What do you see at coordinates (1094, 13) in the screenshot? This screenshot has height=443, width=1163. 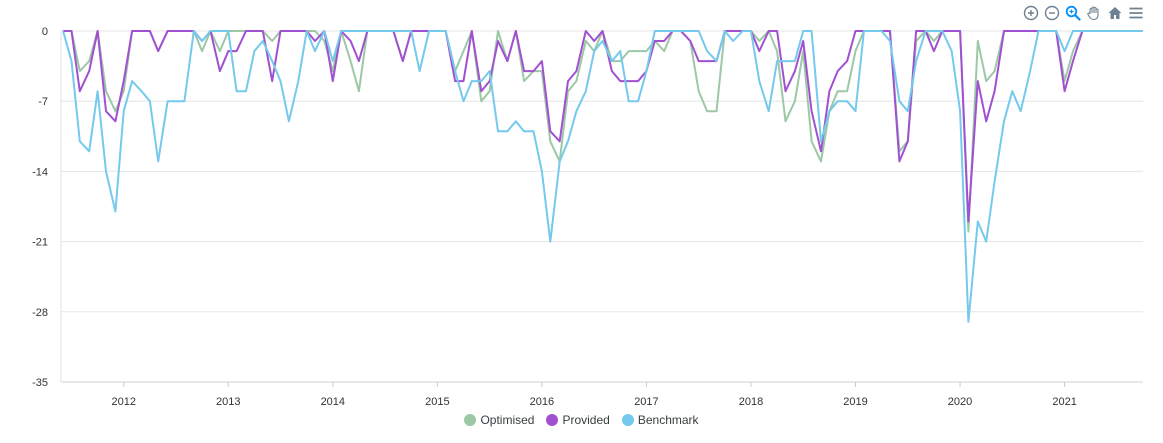 I see `pan-hand-icon` at bounding box center [1094, 13].